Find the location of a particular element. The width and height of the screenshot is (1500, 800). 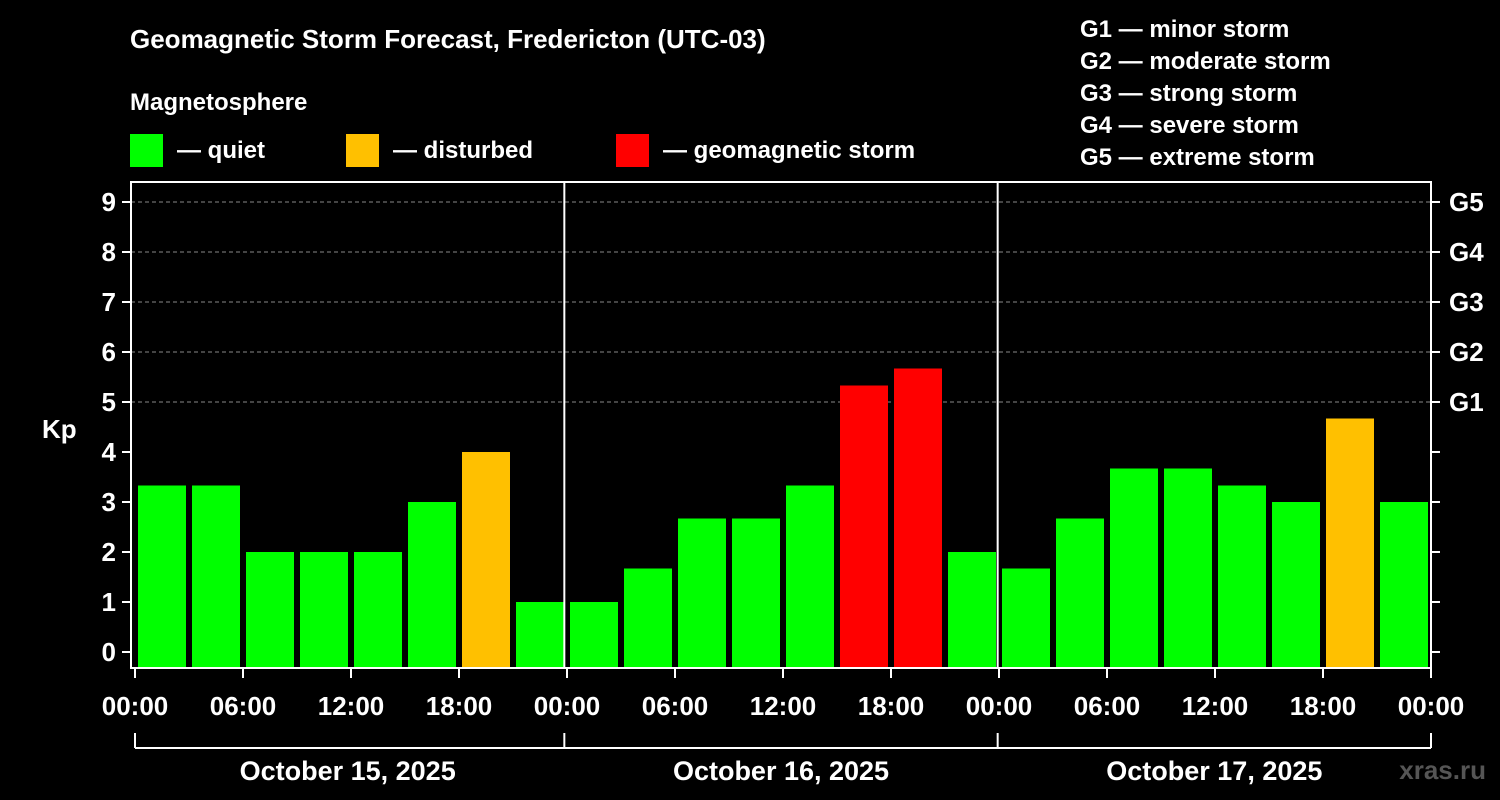

storm-scale-g3: G3 — strong storm is located at coordinates (1188, 93).